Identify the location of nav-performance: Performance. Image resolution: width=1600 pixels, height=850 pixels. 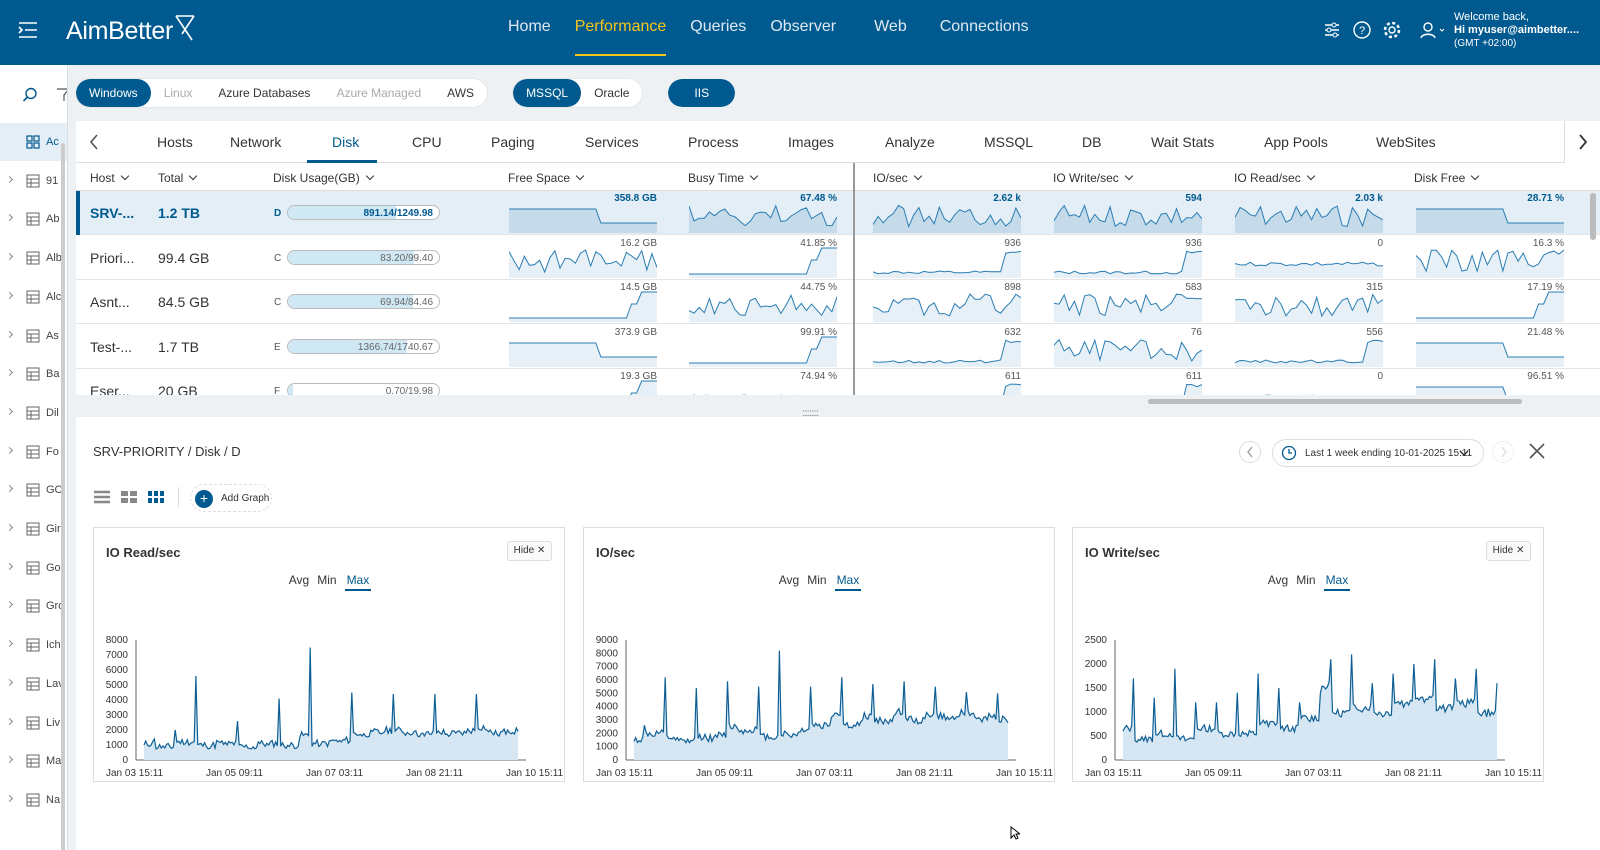
(620, 37).